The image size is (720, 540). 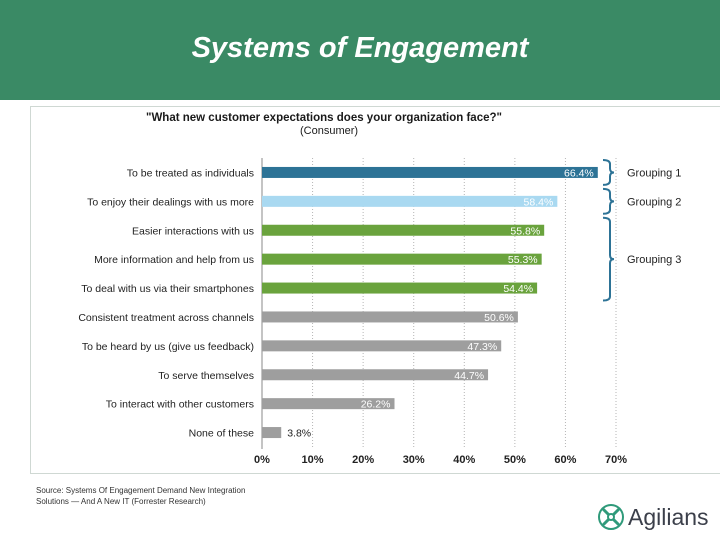 What do you see at coordinates (565, 460) in the screenshot?
I see `x-tick-label: 60%` at bounding box center [565, 460].